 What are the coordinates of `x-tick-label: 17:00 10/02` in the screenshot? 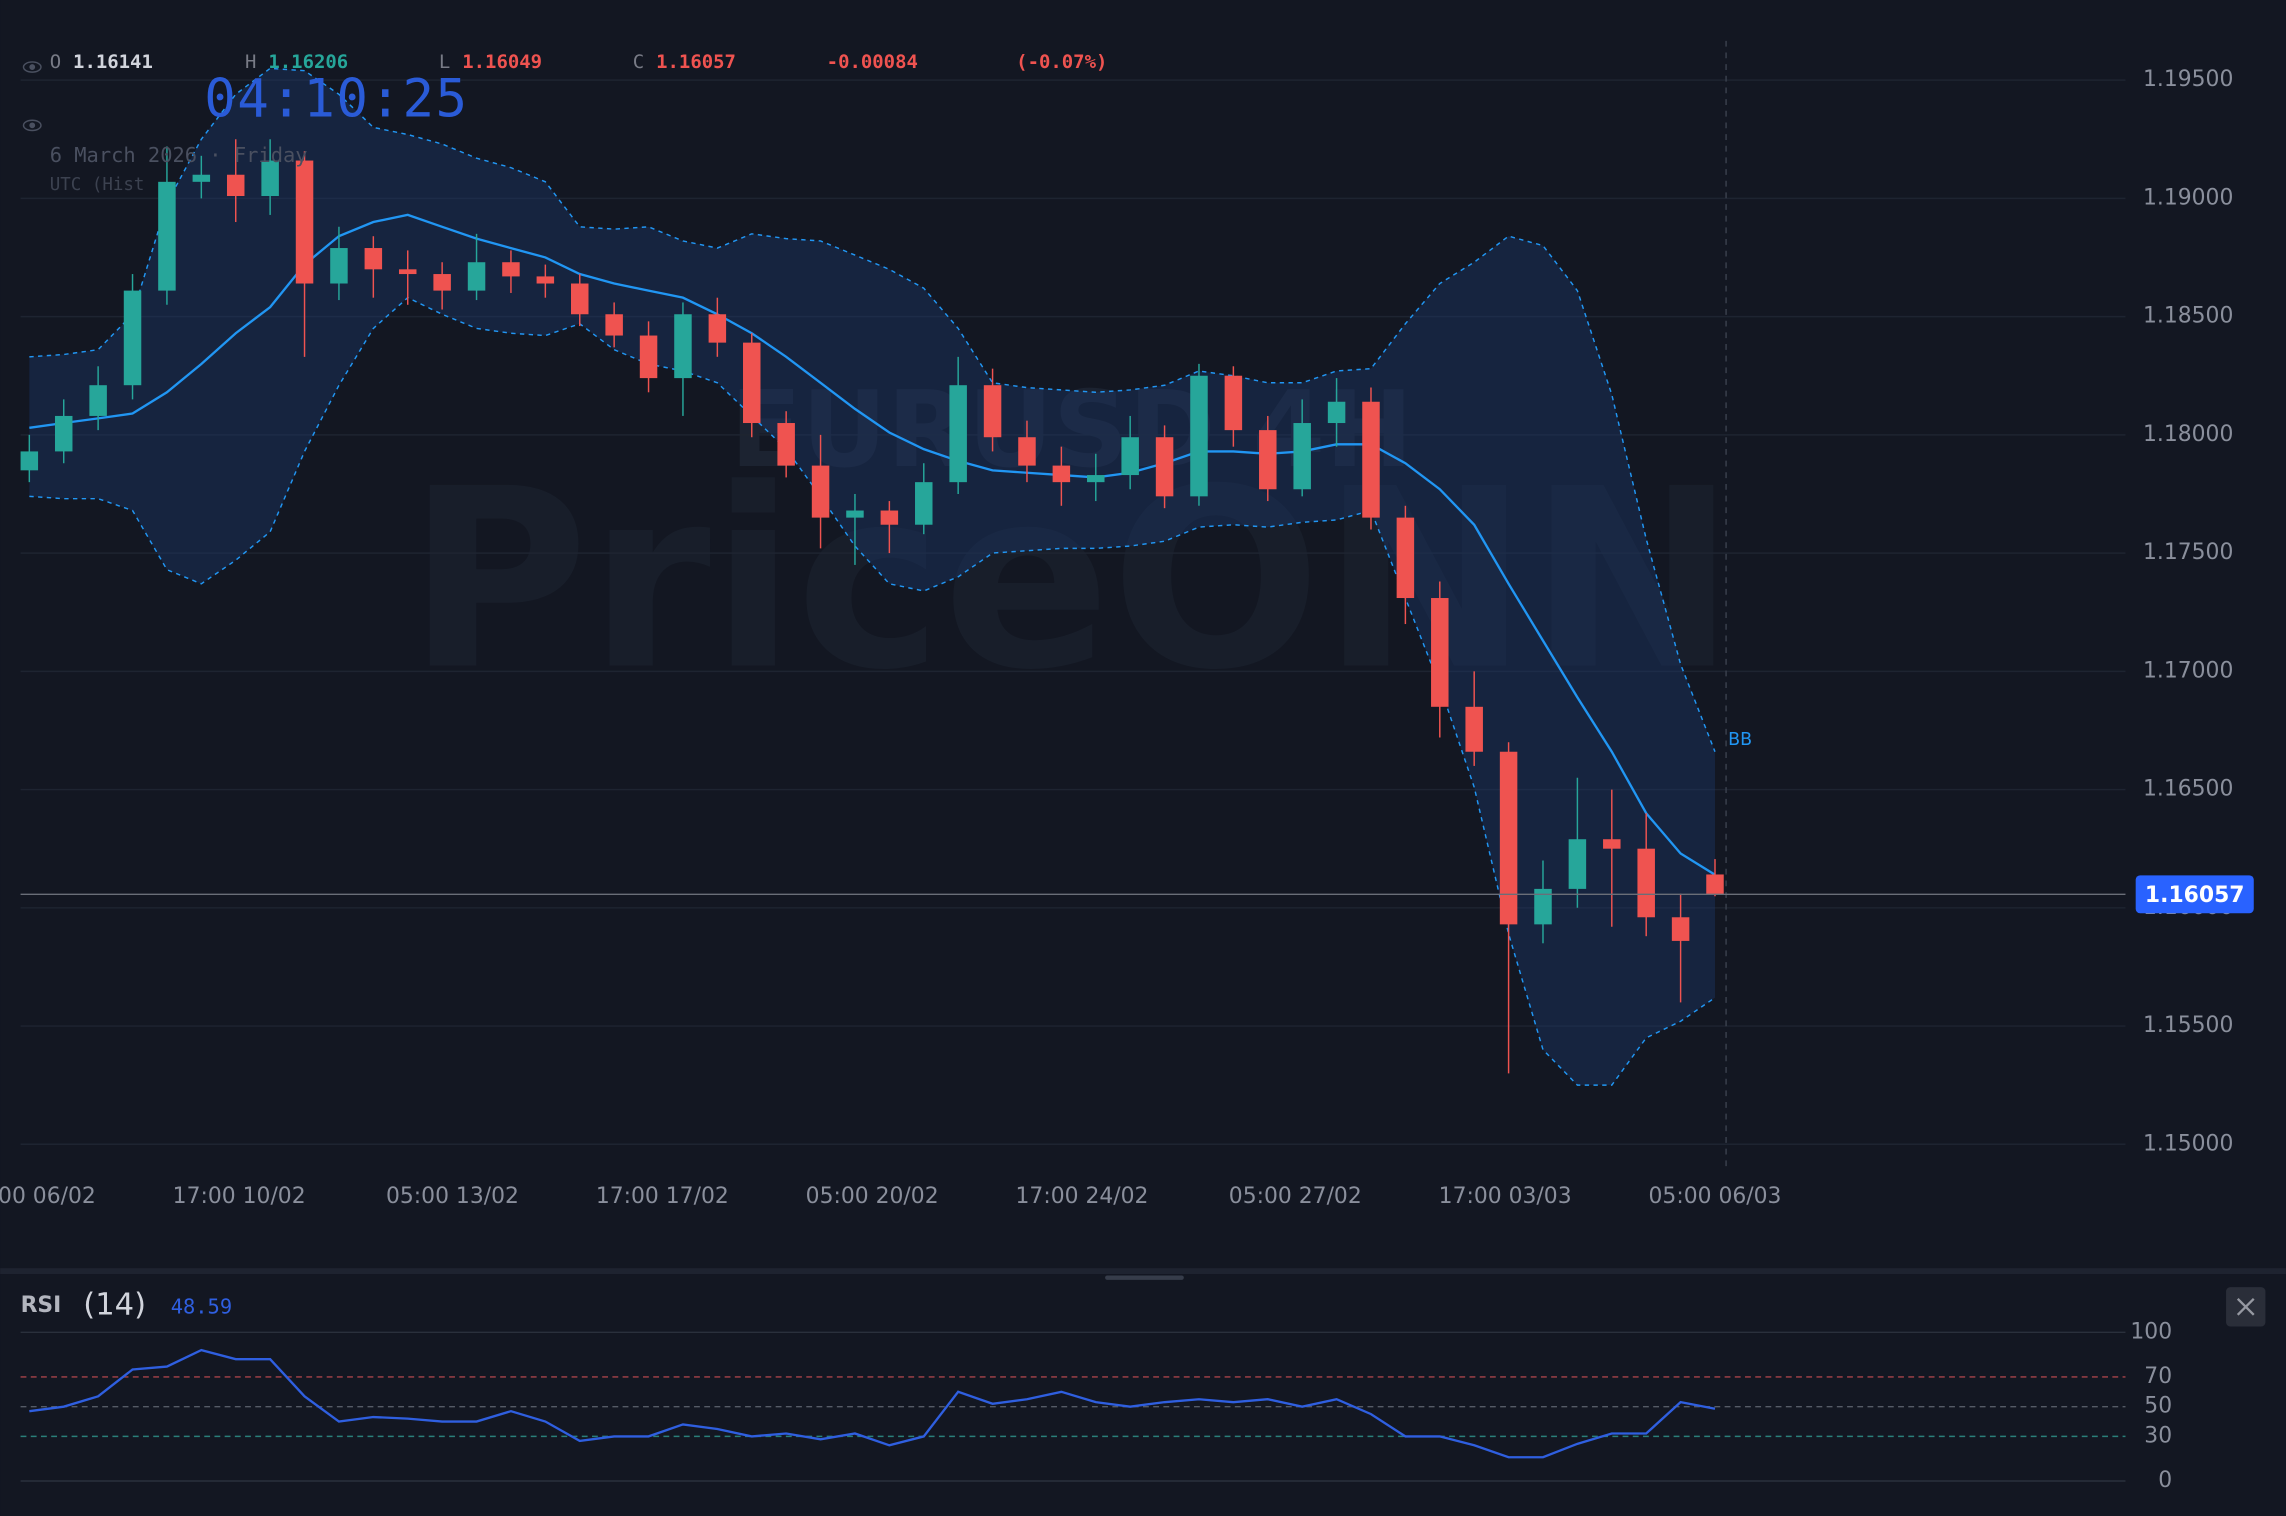 It's located at (239, 1196).